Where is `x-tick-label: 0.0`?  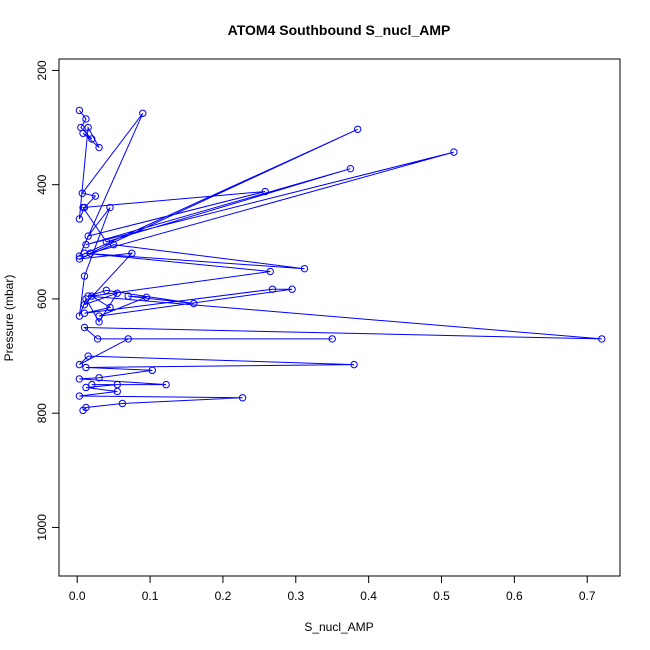
x-tick-label: 0.0 is located at coordinates (77, 596).